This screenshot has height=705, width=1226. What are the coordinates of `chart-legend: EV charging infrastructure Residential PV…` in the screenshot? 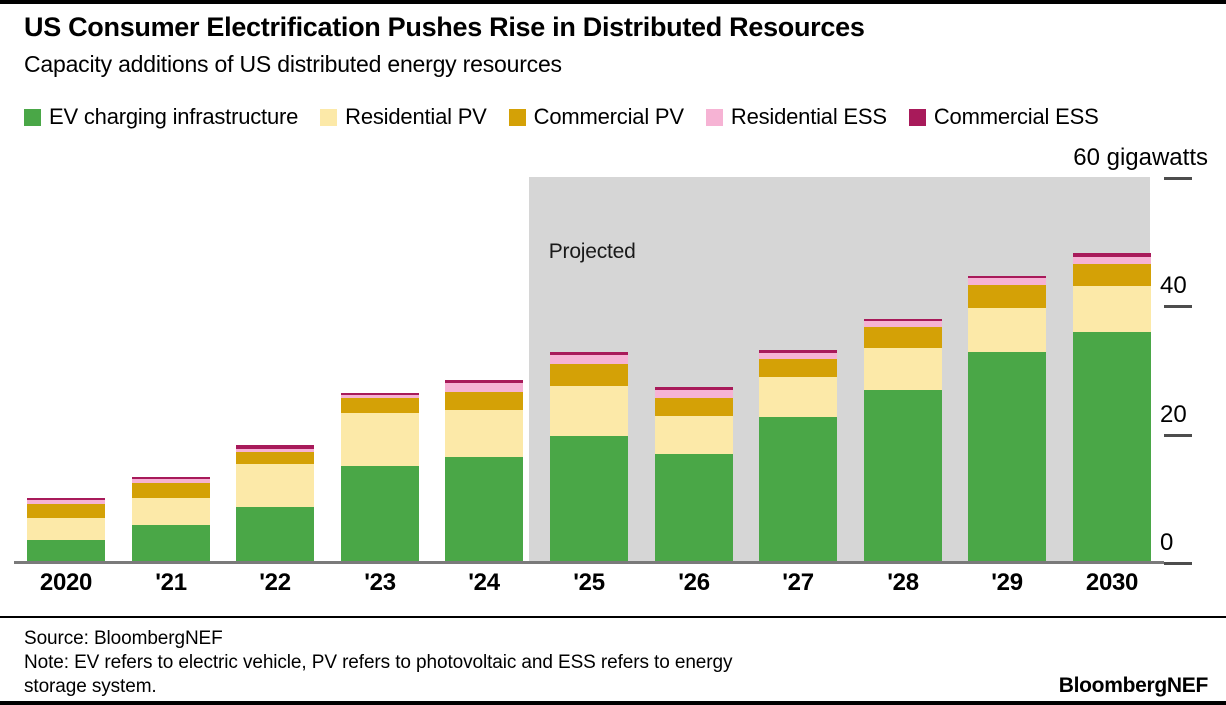 It's located at (572, 117).